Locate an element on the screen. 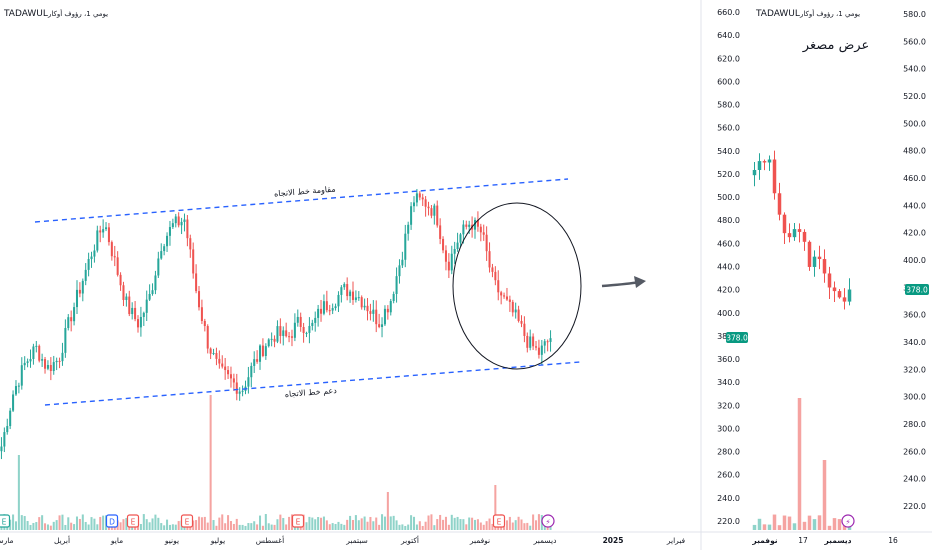 The height and width of the screenshot is (550, 932). earnings-event-badge: D is located at coordinates (112, 521).